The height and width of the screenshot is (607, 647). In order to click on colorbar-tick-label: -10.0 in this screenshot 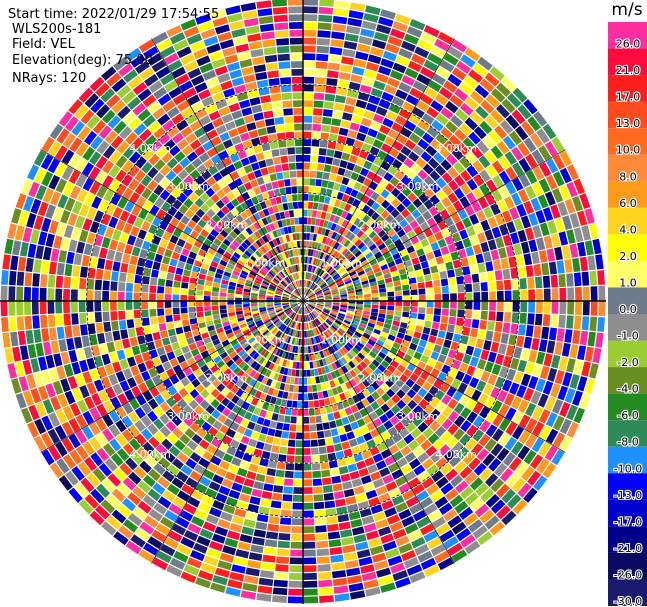, I will do `click(628, 468)`.